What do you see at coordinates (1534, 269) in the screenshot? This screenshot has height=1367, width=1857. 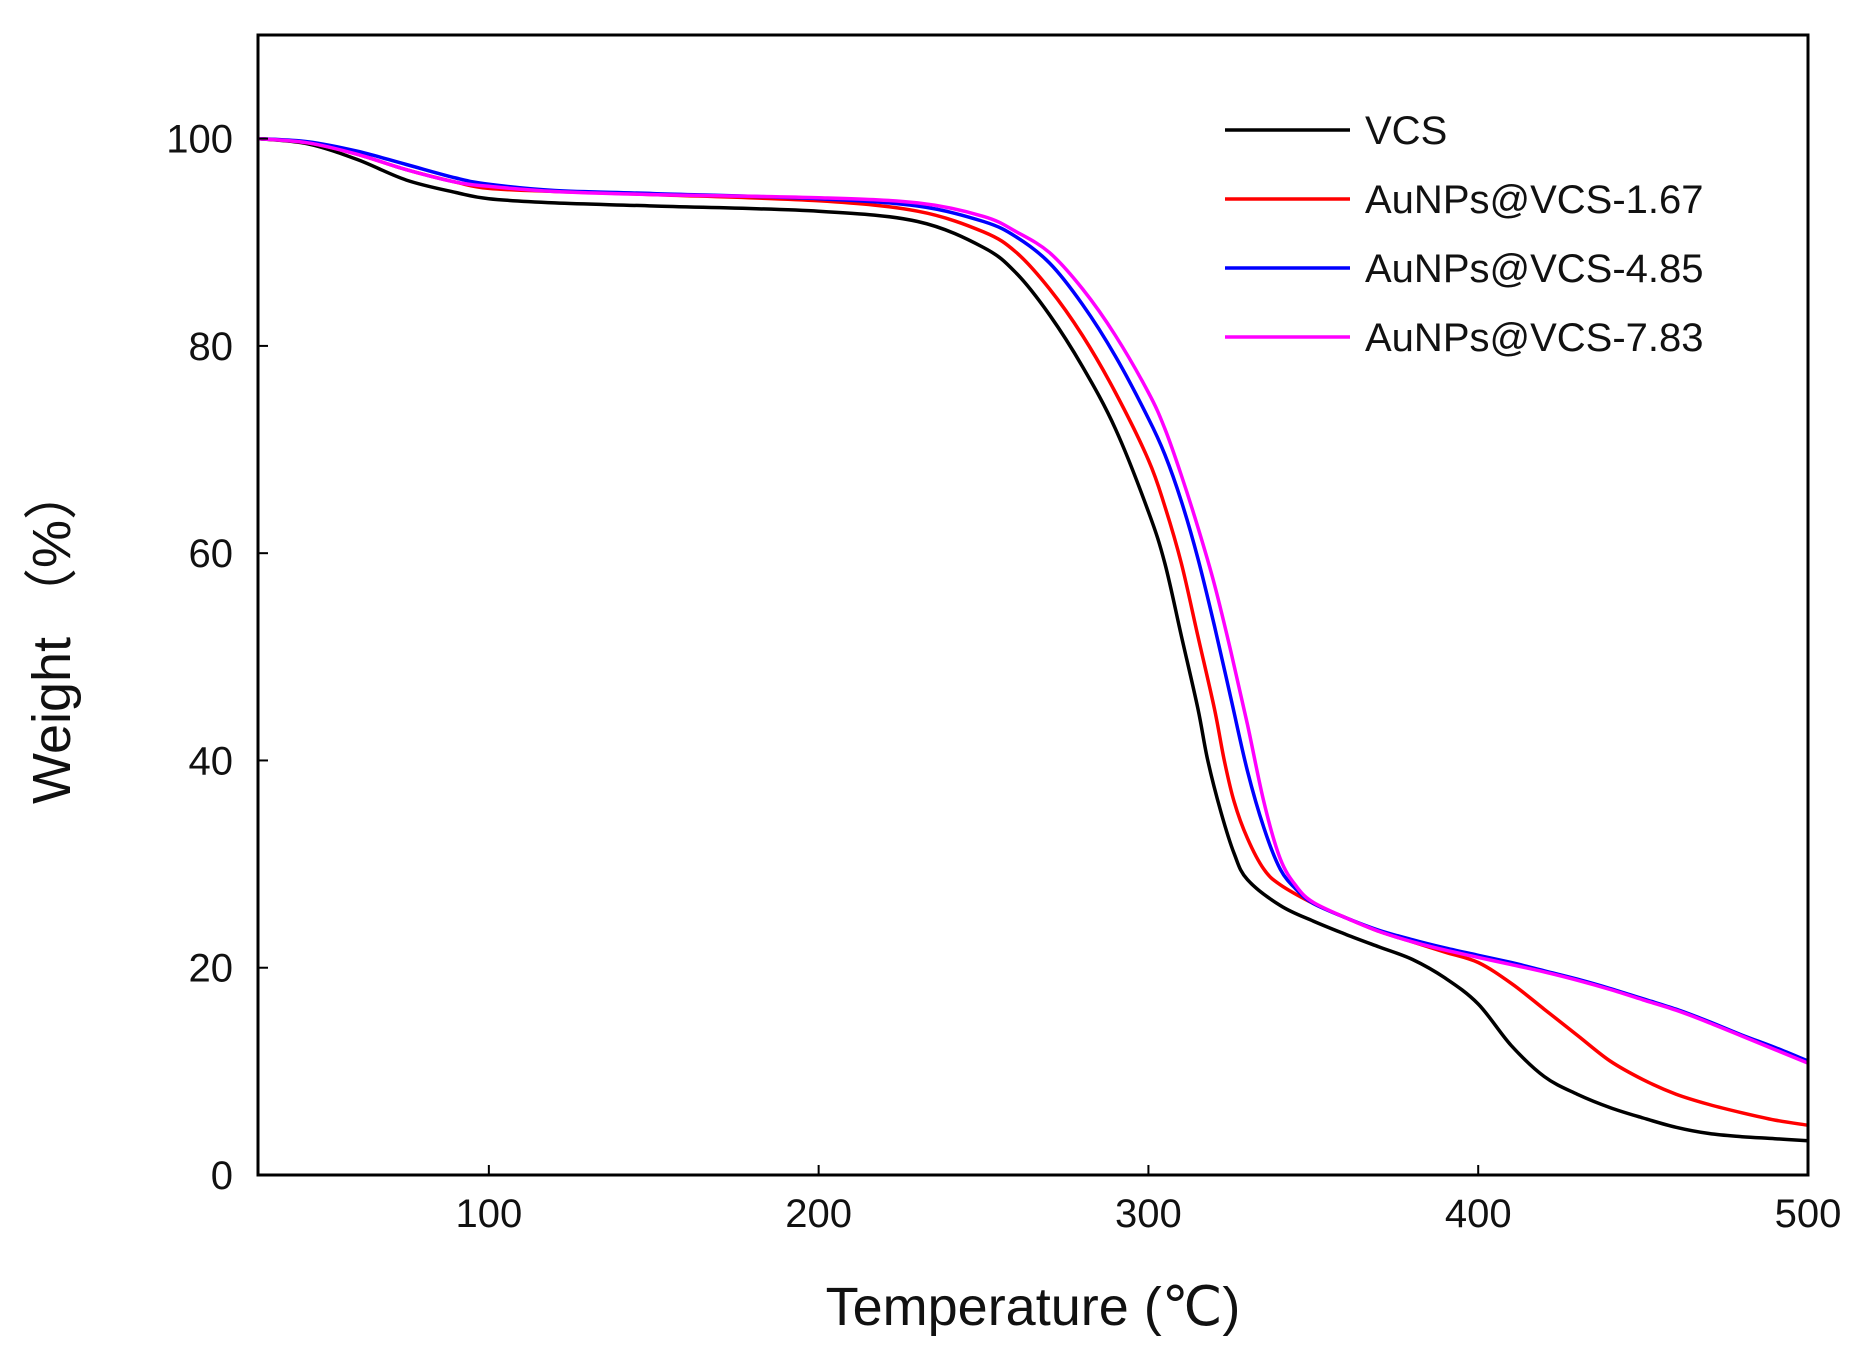 I see `legend-label-2: AuNPs@VCS-4.85` at bounding box center [1534, 269].